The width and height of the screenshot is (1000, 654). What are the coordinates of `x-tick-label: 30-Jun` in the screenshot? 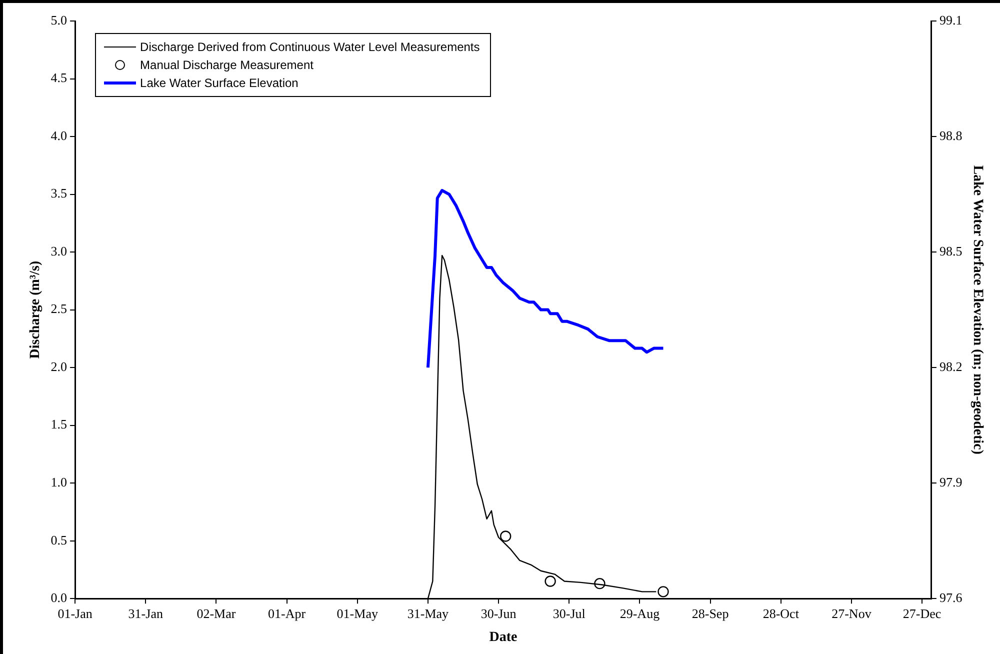 It's located at (498, 613).